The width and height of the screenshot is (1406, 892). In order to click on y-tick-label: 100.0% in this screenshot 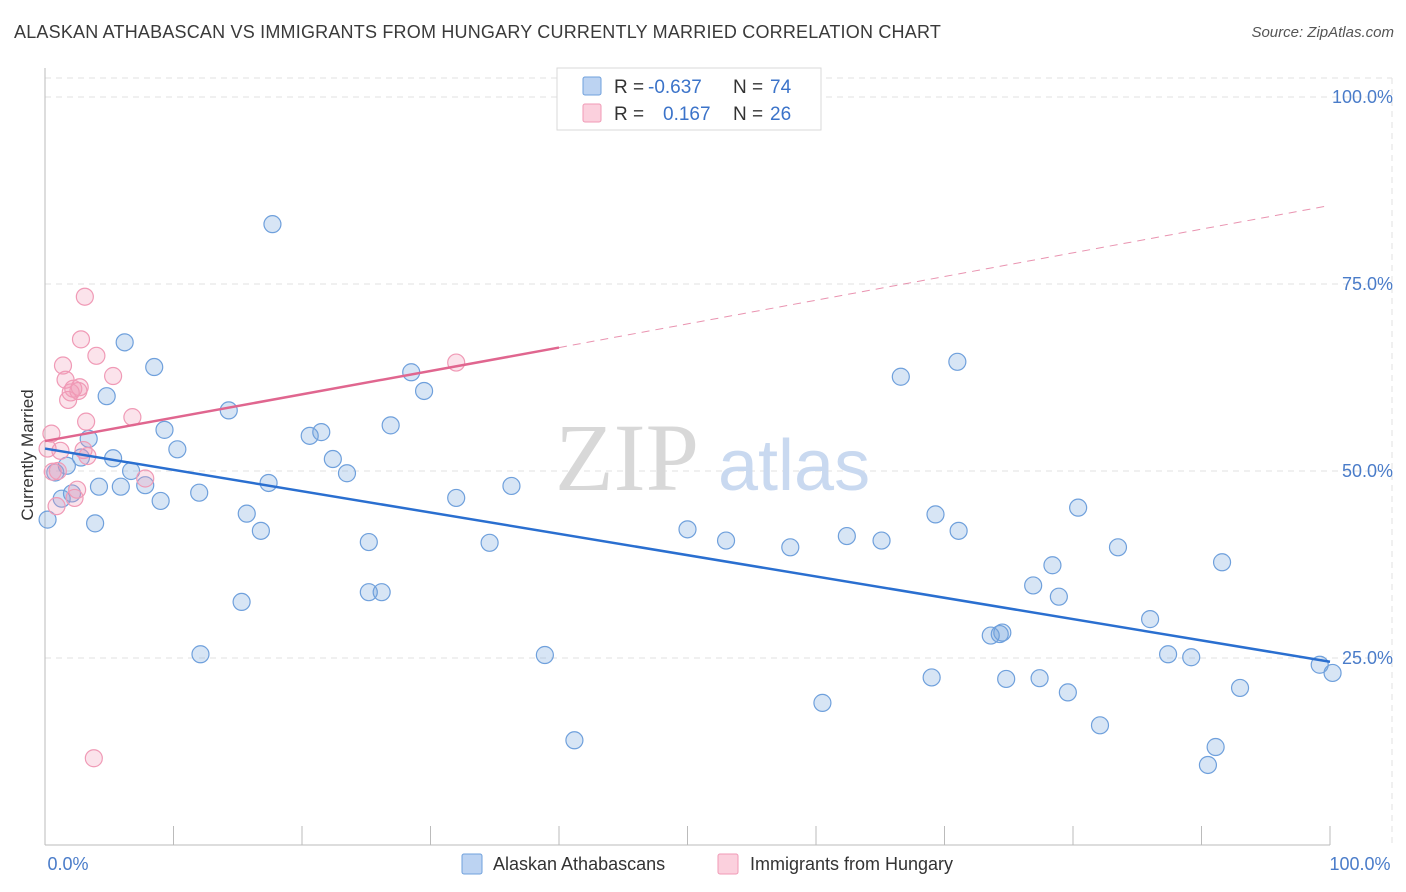, I will do `click(1362, 97)`.